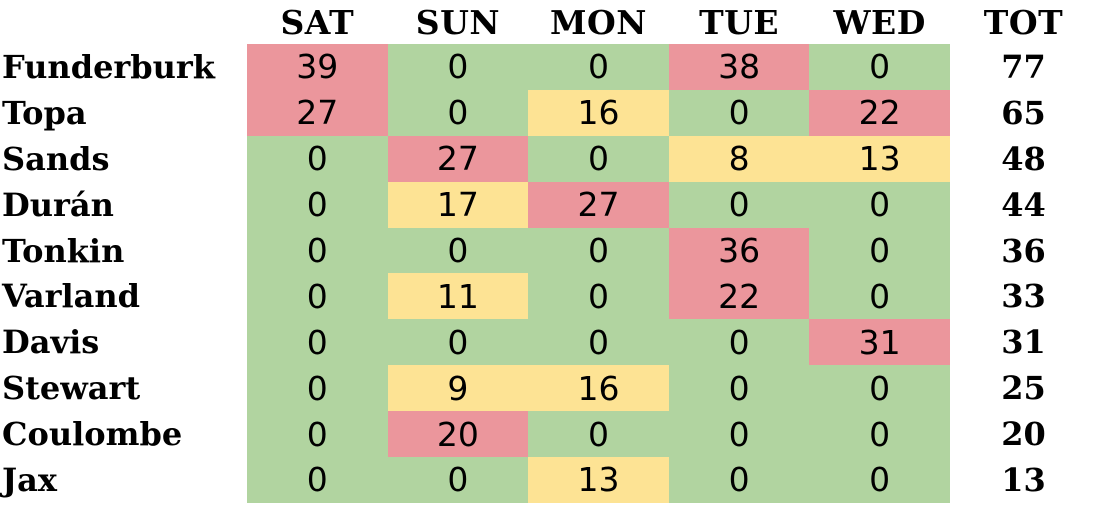 The width and height of the screenshot is (1097, 518). Describe the element at coordinates (458, 434) in the screenshot. I see `value-cell: 20` at that location.